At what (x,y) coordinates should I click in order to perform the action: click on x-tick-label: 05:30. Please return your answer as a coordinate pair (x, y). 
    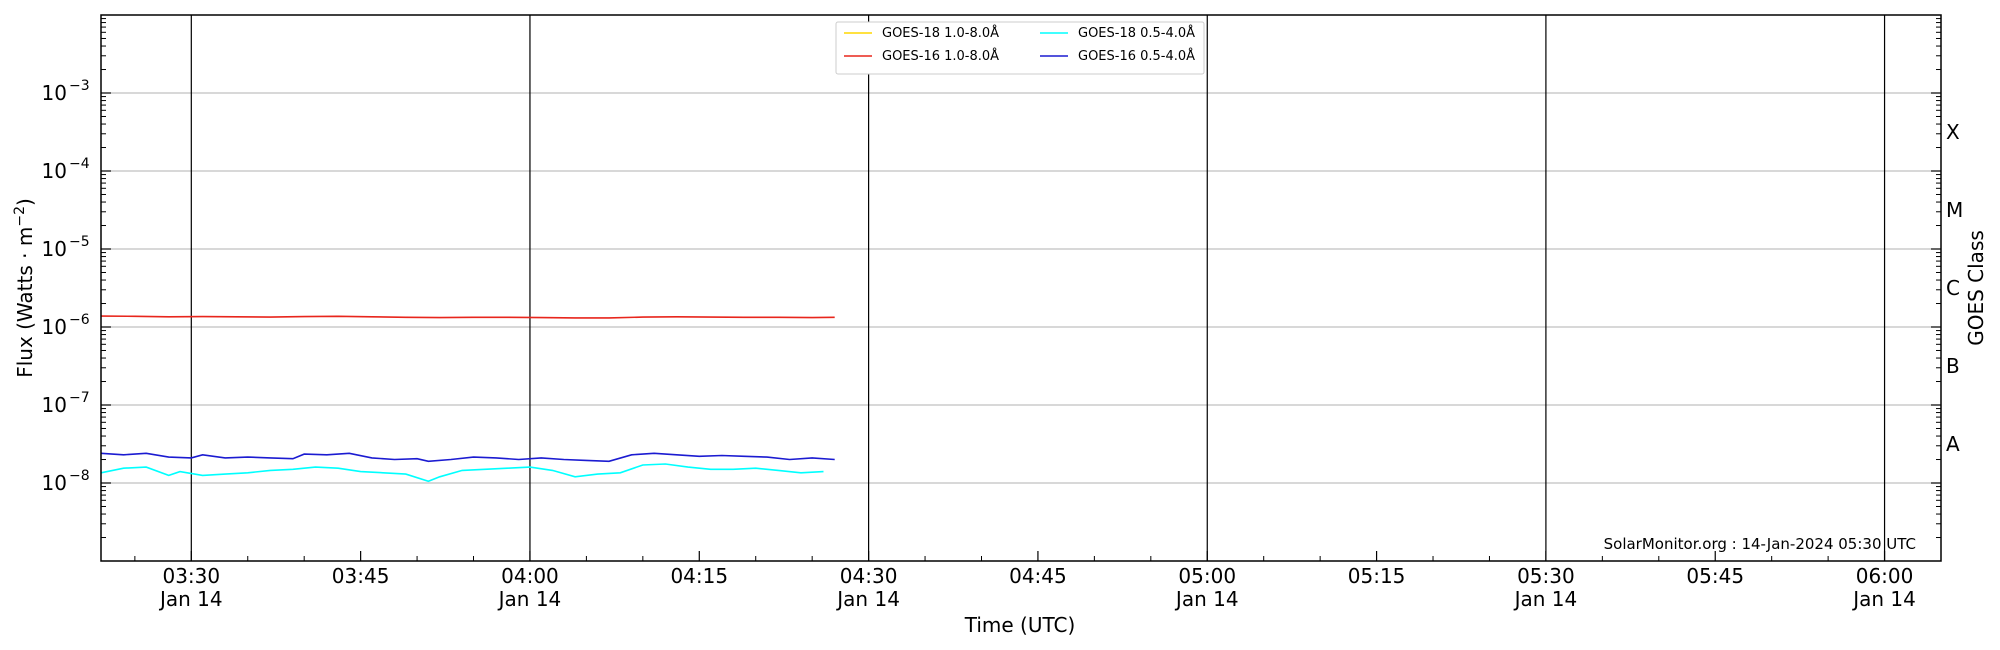
    Looking at the image, I should click on (1546, 576).